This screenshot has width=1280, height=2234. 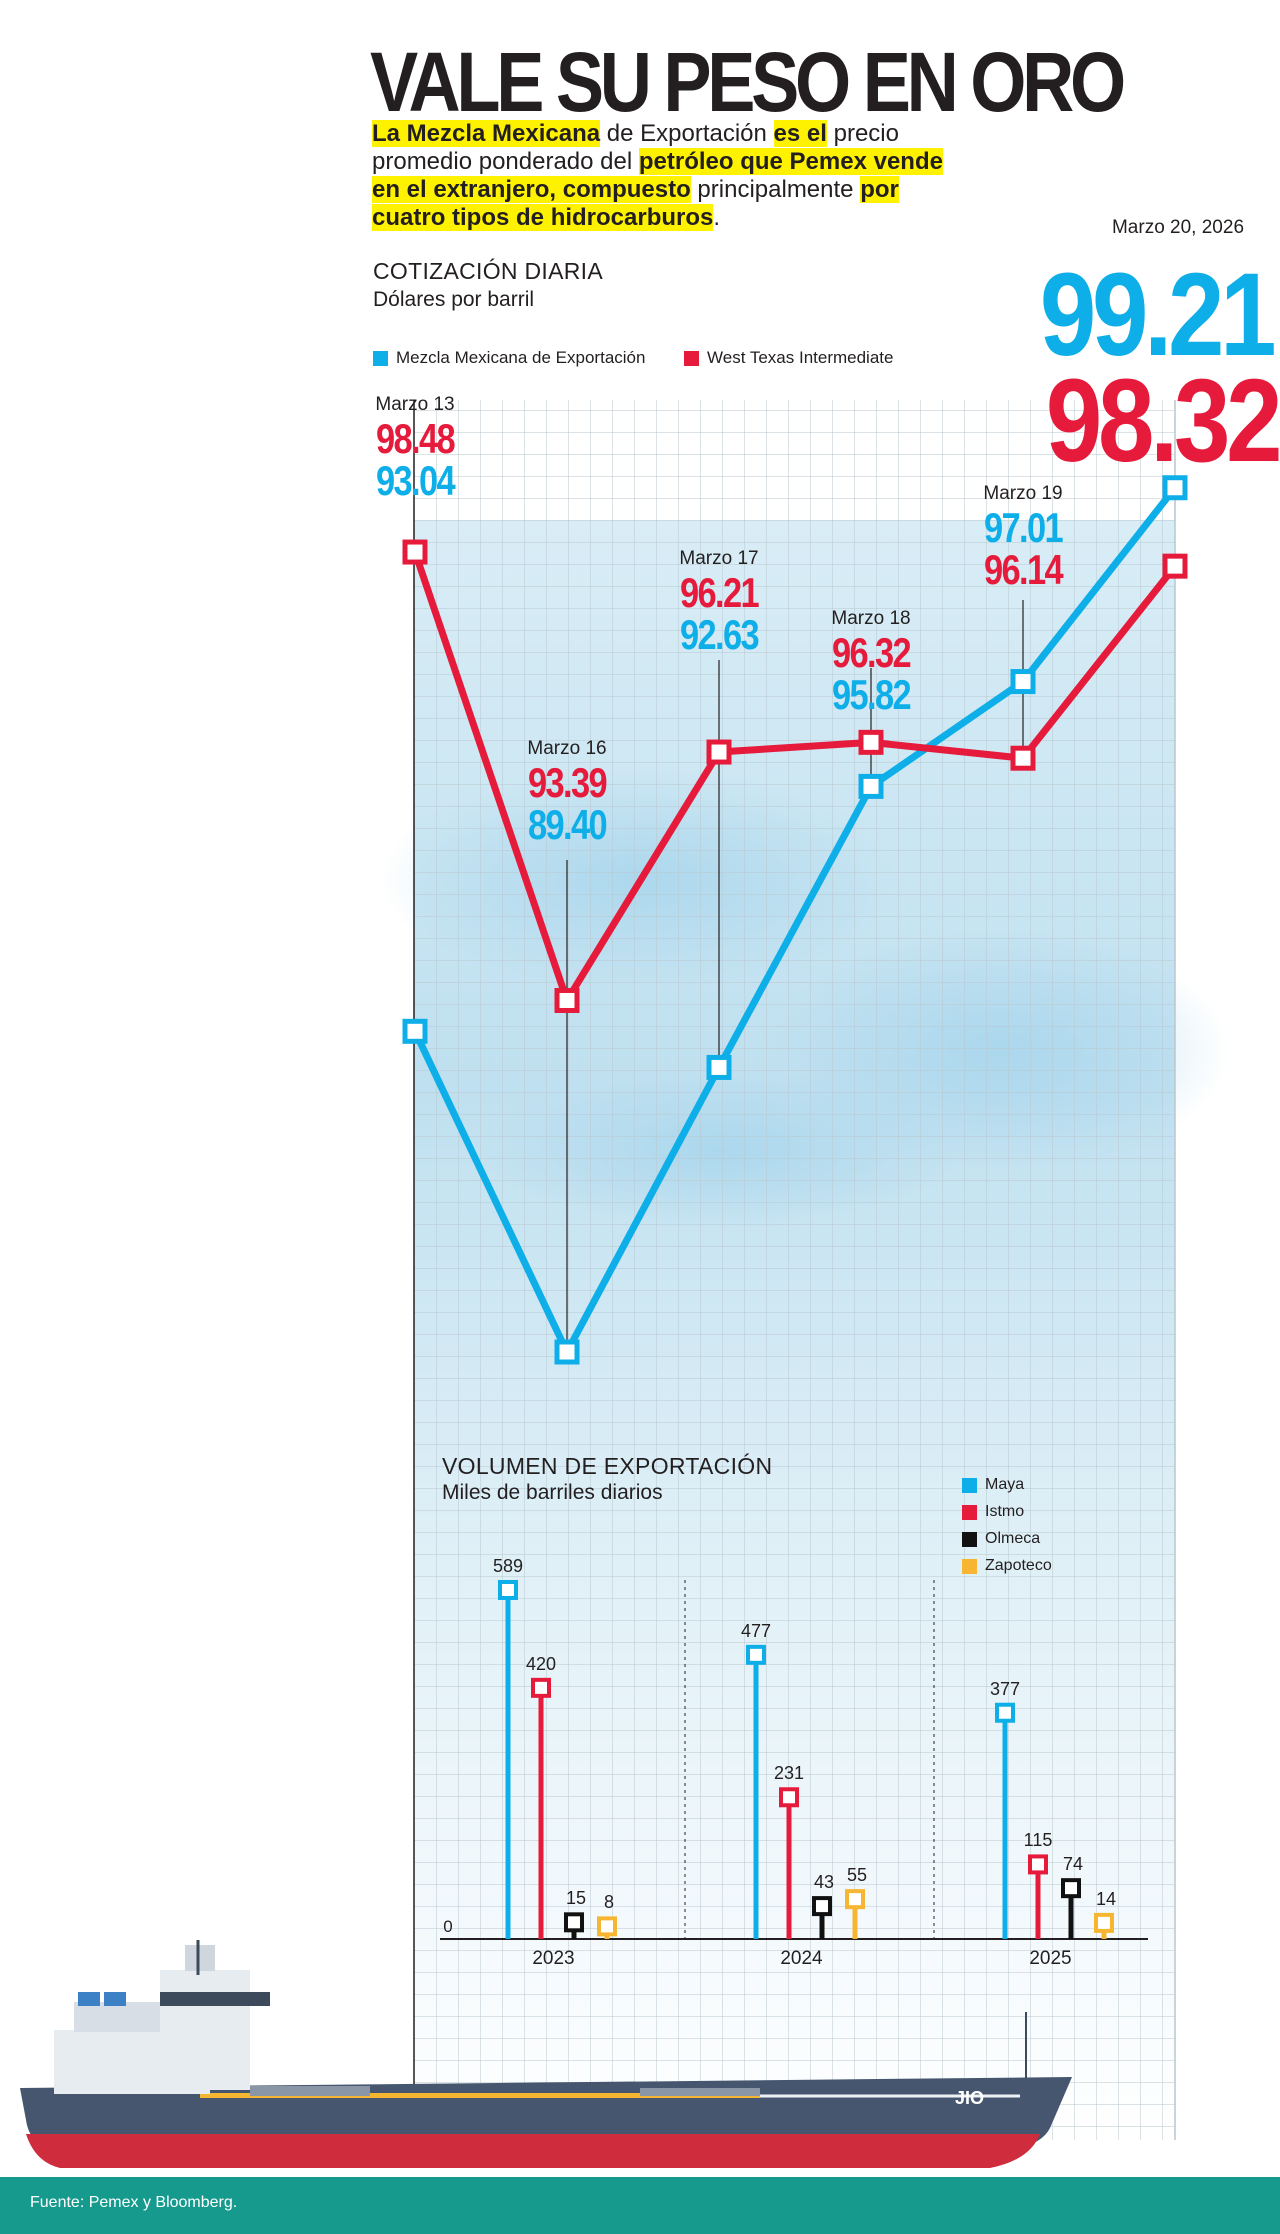 I want to click on big-value-mezcla: 99.21, so click(x=1158, y=315).